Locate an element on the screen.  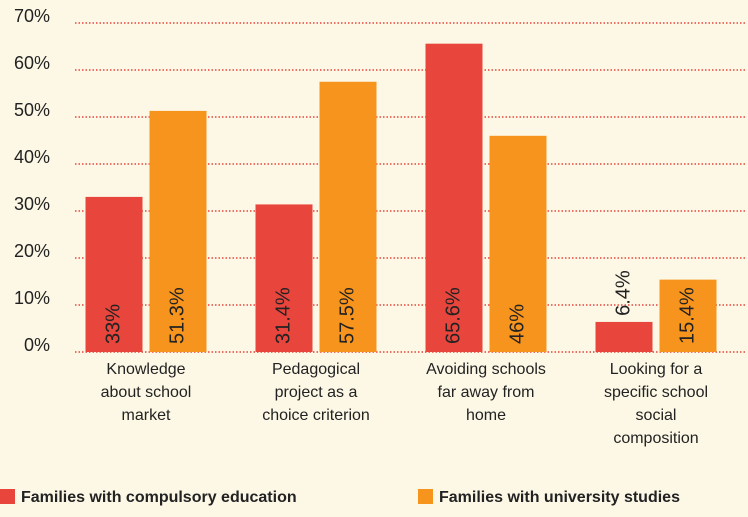
legend-item: Families with university studies is located at coordinates (549, 498).